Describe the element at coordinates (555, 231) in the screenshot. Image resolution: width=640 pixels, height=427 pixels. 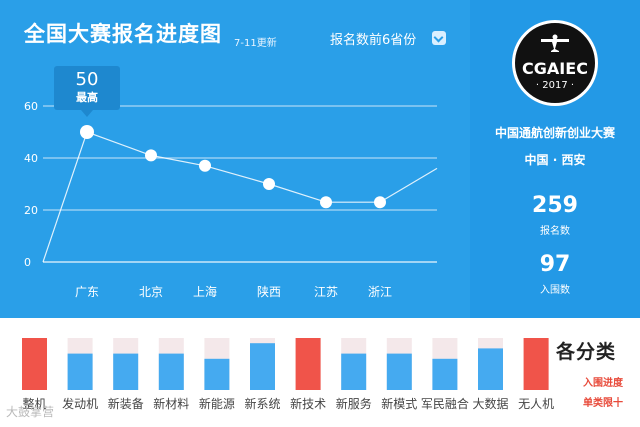
I see `stat-signups-label: 报名数` at that location.